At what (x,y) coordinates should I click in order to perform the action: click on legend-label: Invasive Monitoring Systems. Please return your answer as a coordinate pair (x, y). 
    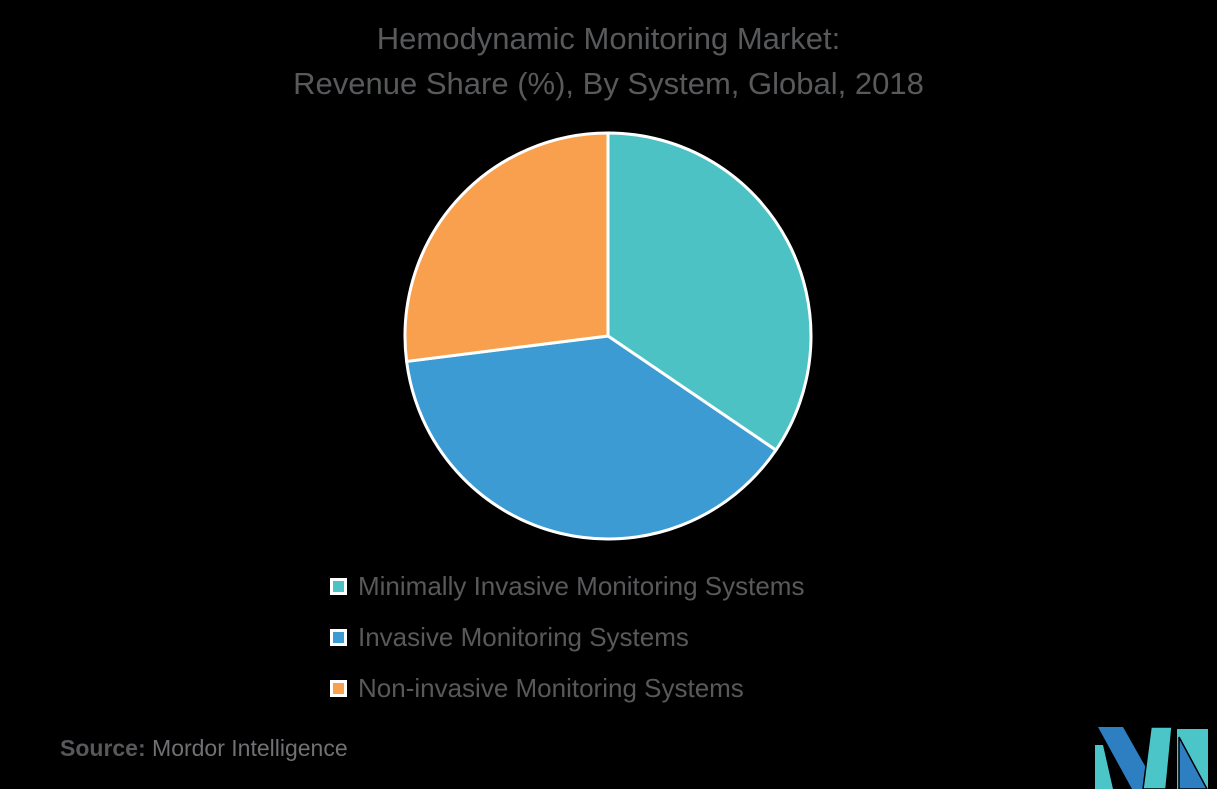
    Looking at the image, I should click on (523, 637).